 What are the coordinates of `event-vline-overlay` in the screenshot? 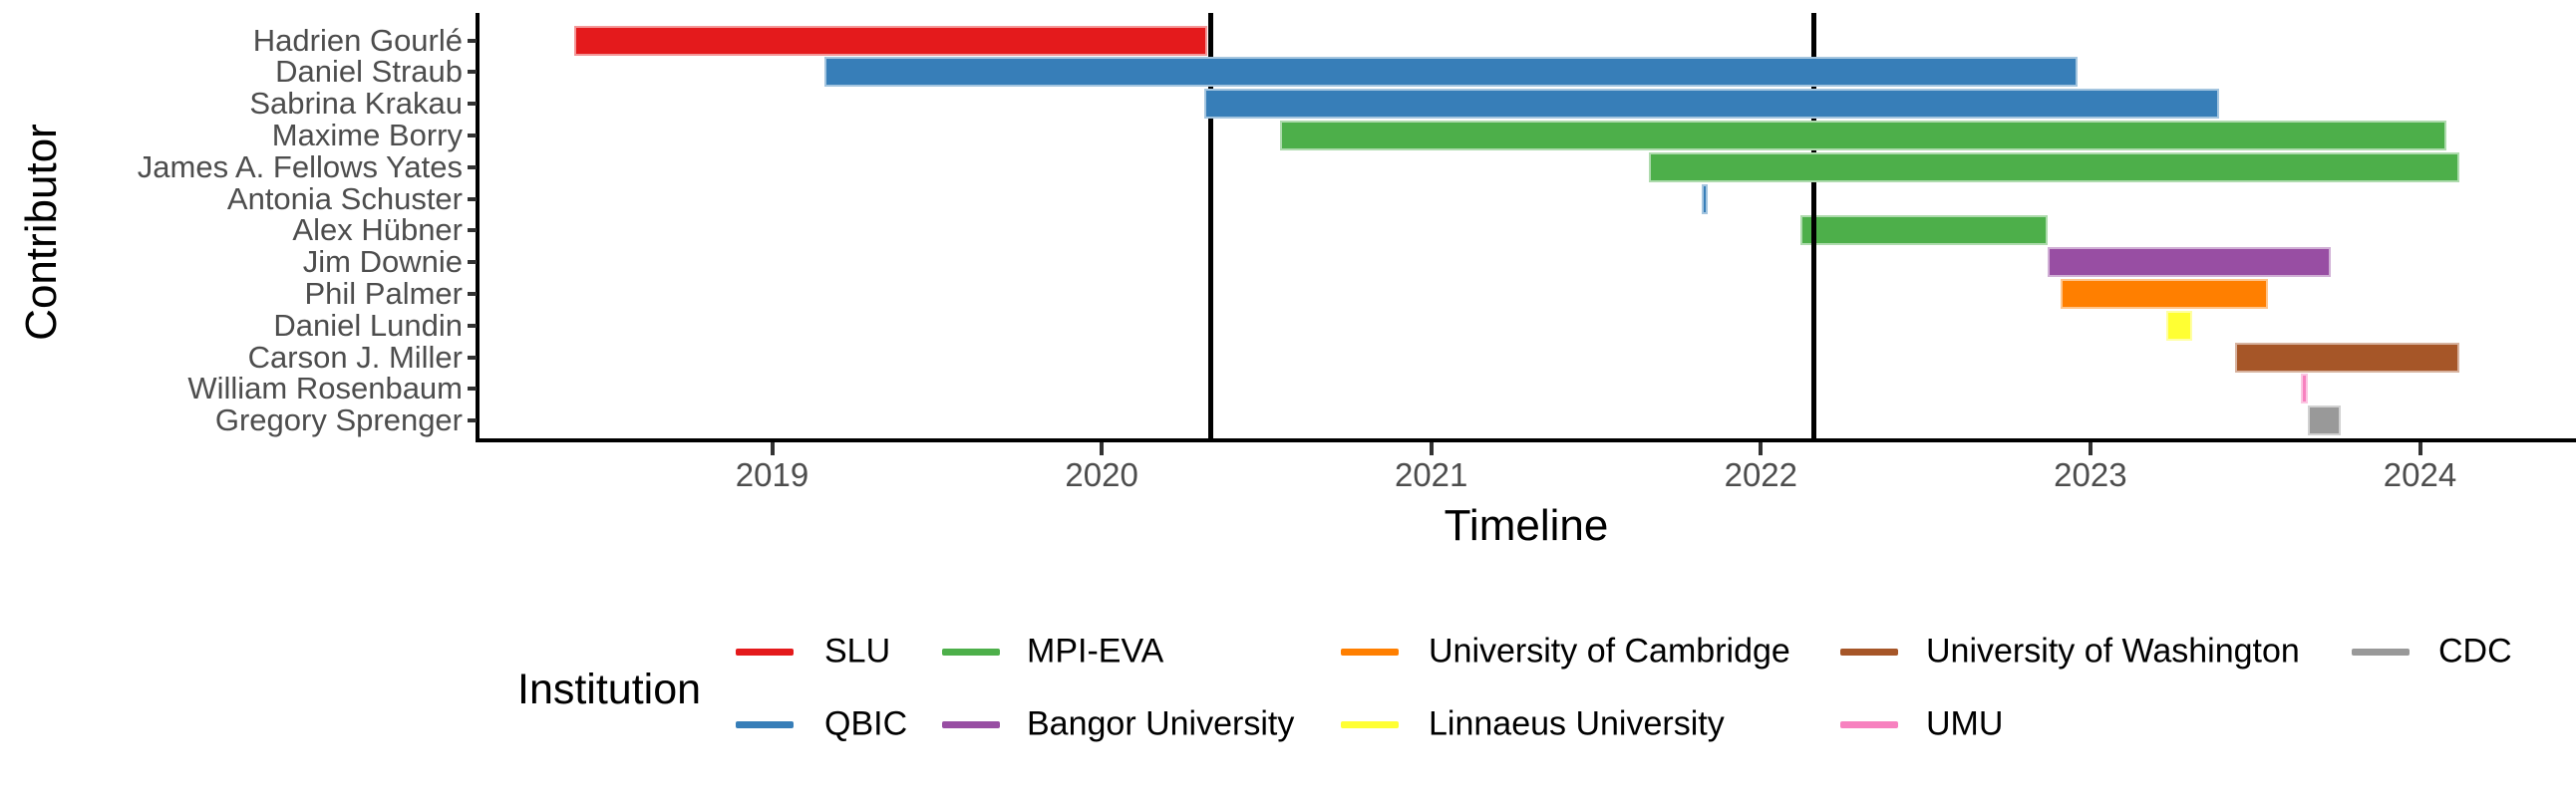 It's located at (1813, 230).